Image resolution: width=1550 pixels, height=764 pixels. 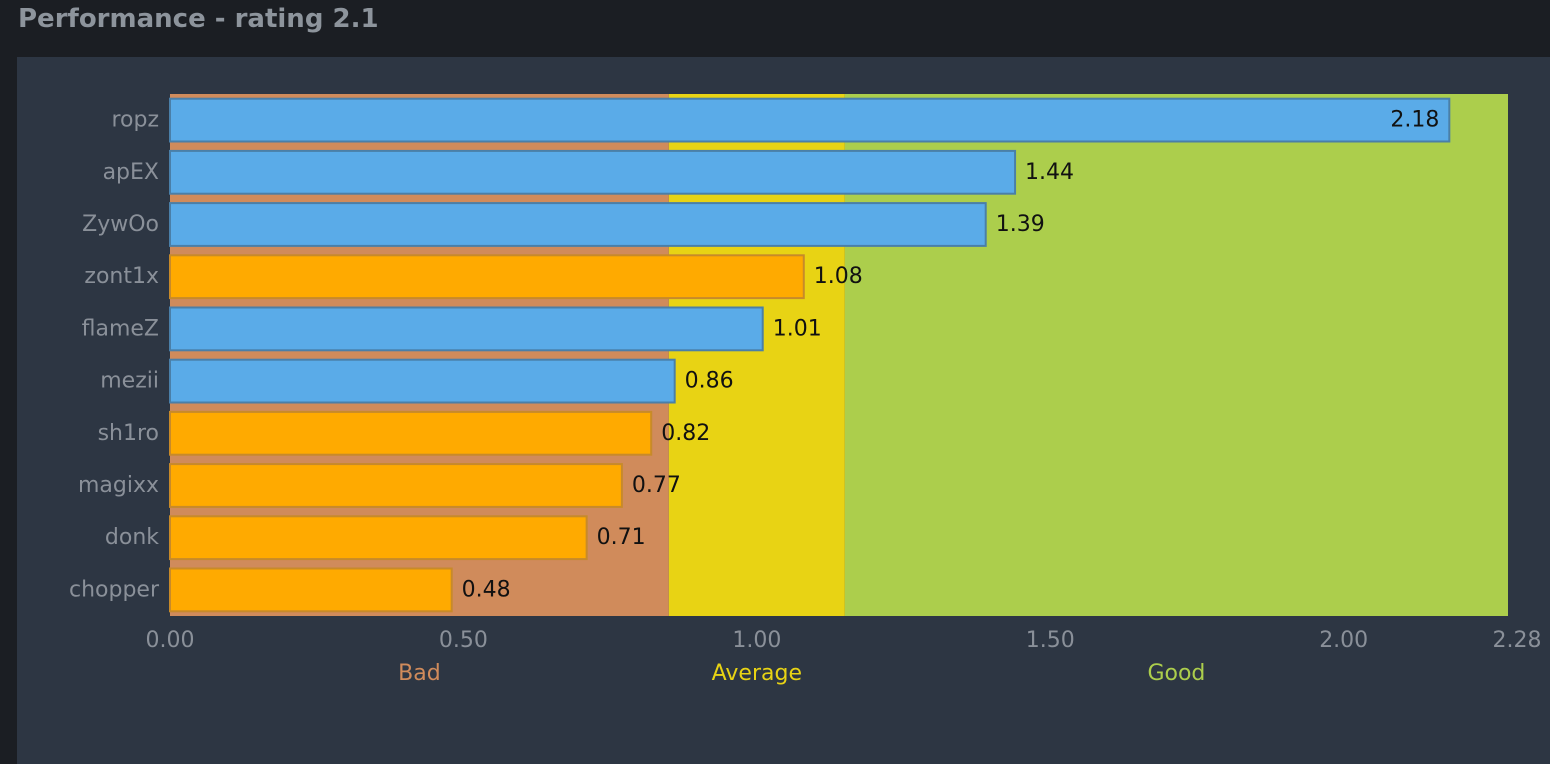 What do you see at coordinates (1176, 673) in the screenshot?
I see `zone-label-good: Good` at bounding box center [1176, 673].